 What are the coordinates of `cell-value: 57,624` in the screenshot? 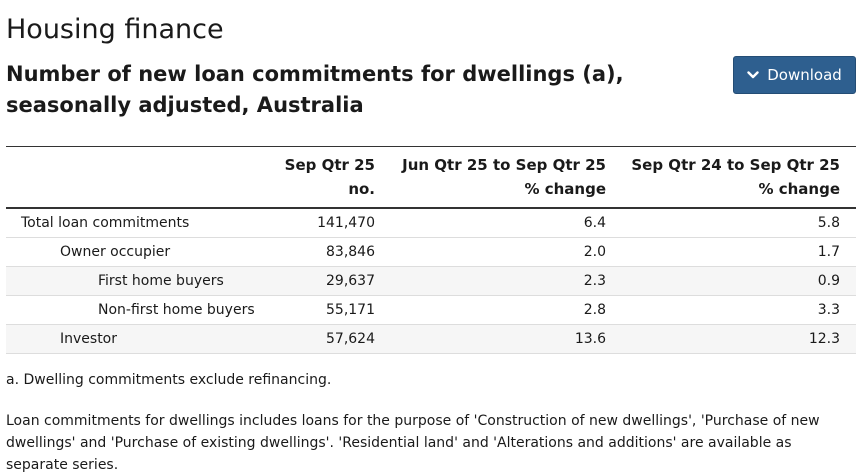 It's located at (333, 339).